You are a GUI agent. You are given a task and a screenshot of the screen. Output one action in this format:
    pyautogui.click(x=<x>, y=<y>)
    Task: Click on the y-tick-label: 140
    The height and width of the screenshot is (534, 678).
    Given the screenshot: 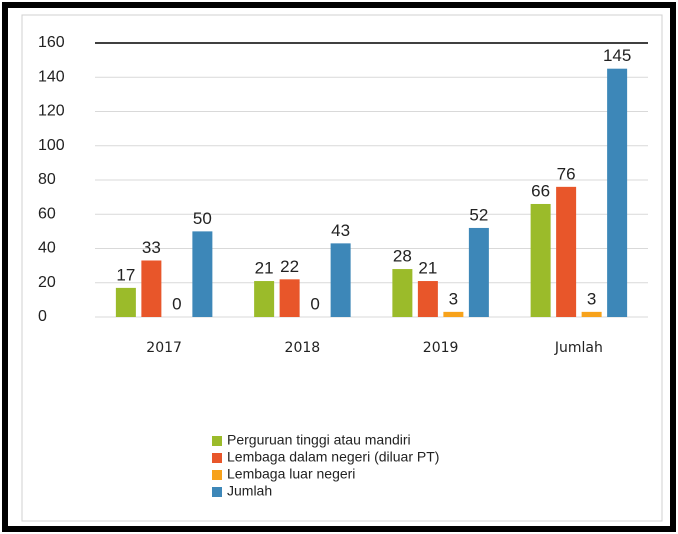 What is the action you would take?
    pyautogui.click(x=51, y=76)
    